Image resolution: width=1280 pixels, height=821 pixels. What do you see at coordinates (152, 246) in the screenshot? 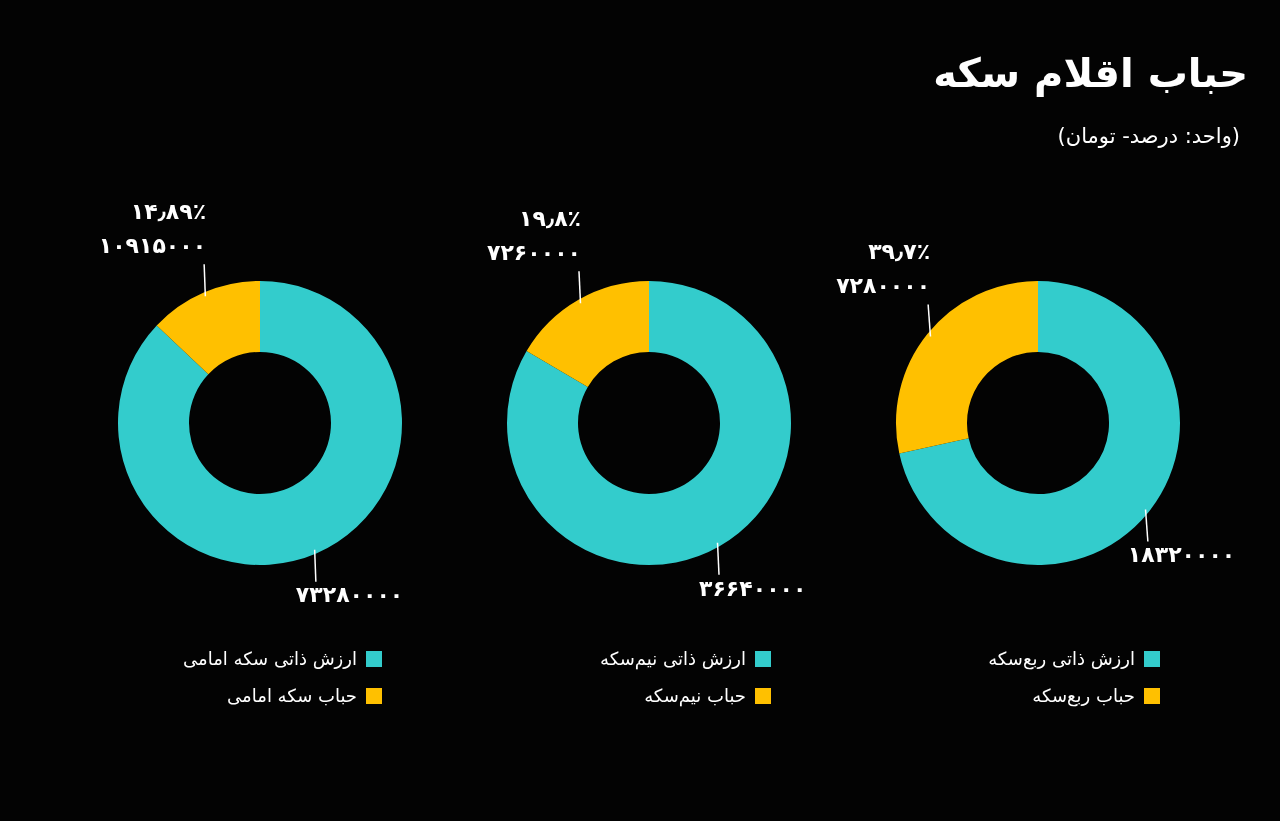
I see `data-label: ۱۰۹۱۵۰۰۰` at bounding box center [152, 246].